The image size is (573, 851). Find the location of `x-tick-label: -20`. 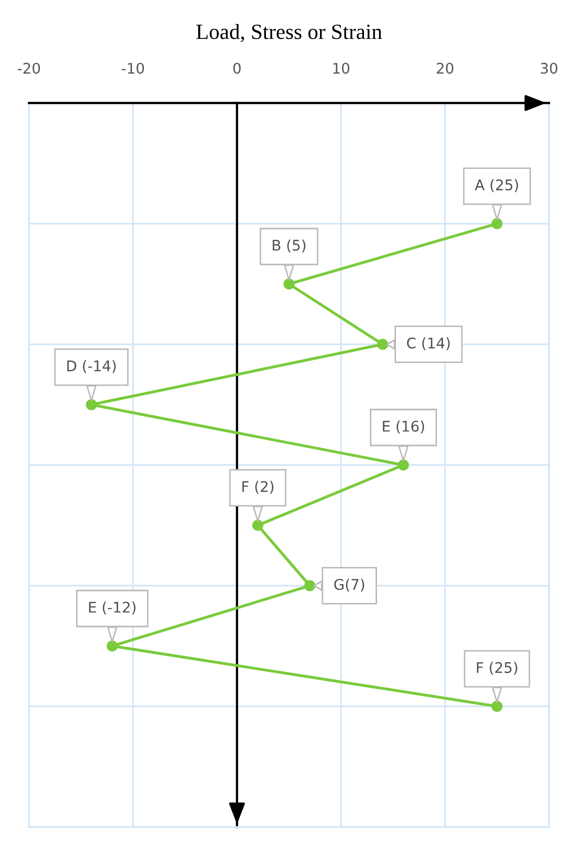

x-tick-label: -20 is located at coordinates (29, 68).